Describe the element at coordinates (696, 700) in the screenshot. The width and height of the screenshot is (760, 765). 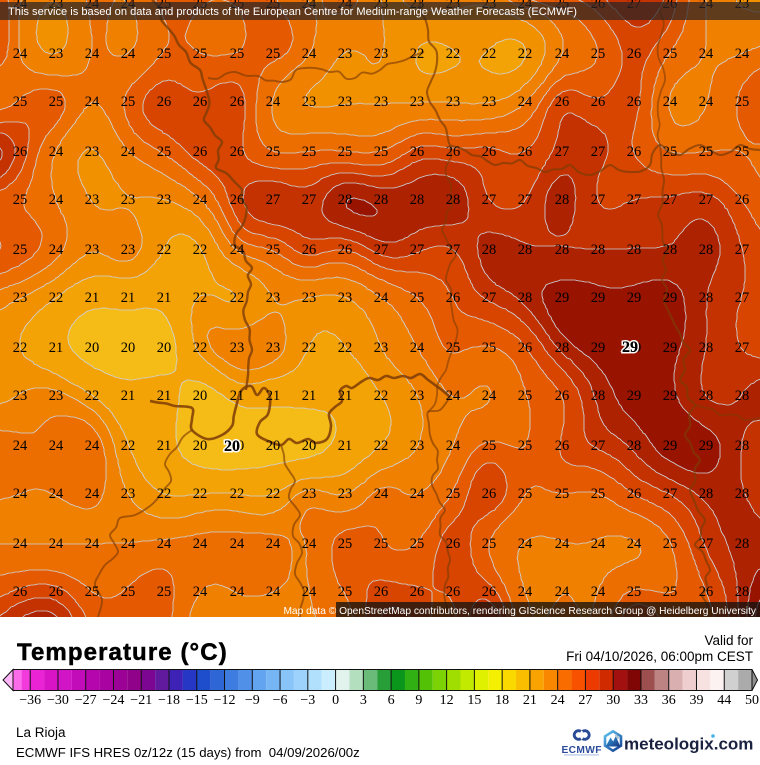
I see `svg-text: 39` at that location.